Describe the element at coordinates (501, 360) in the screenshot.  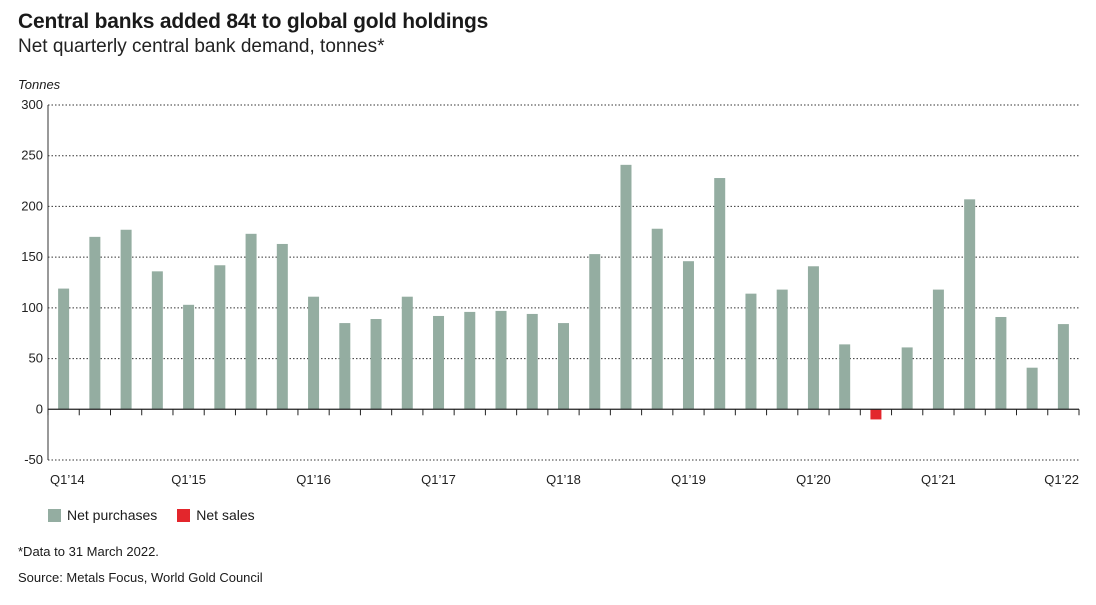
I see `bar-Q317` at that location.